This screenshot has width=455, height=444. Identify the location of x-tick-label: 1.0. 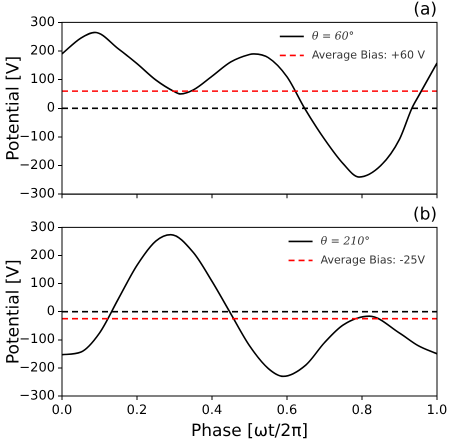
(437, 410).